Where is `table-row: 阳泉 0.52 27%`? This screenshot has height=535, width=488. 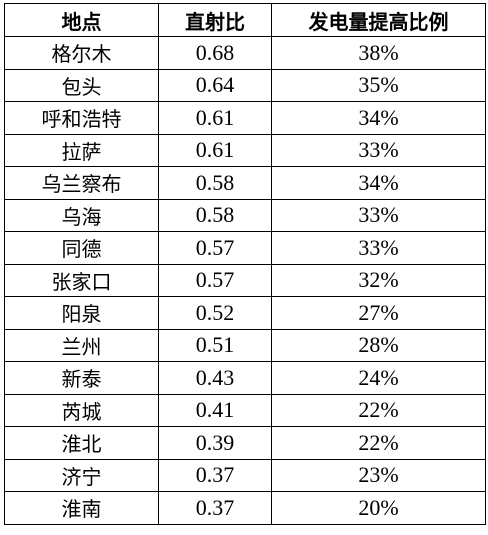 table-row: 阳泉 0.52 27% is located at coordinates (245, 313).